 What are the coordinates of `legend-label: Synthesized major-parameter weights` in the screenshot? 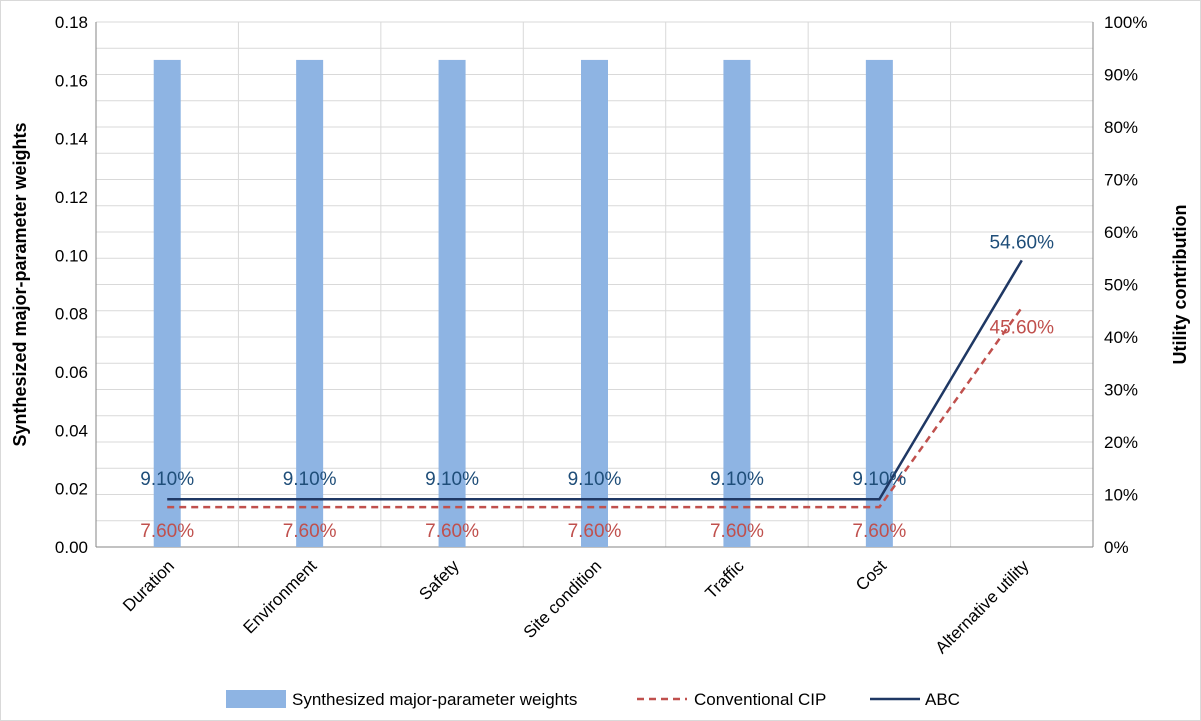 It's located at (434, 699).